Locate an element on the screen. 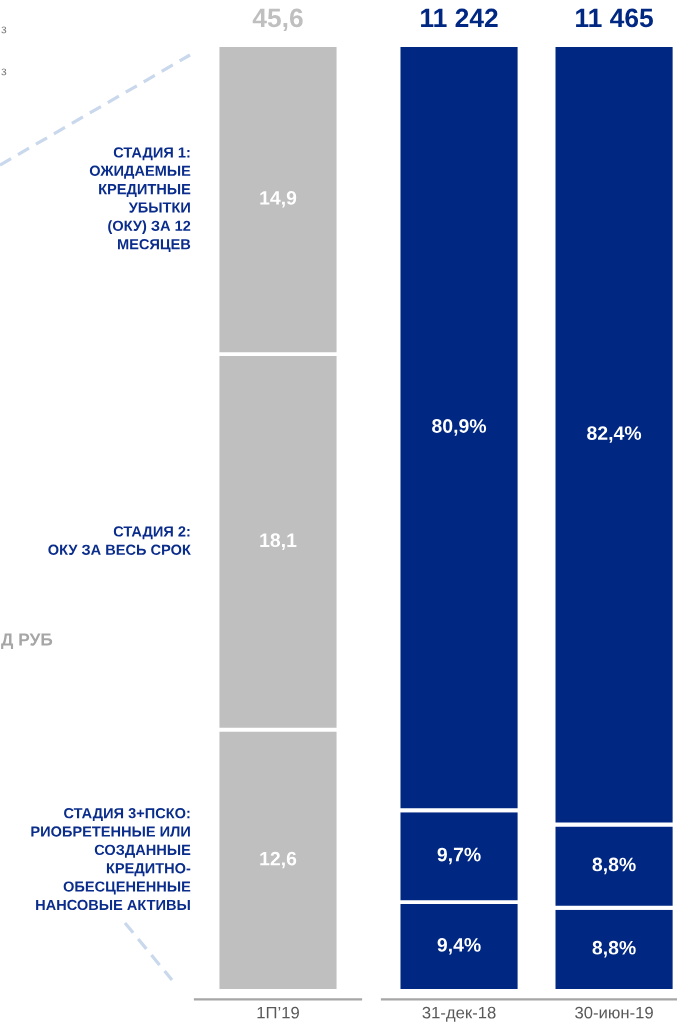 This screenshot has width=677, height=1030. total-label: 45,6 is located at coordinates (277, 20).